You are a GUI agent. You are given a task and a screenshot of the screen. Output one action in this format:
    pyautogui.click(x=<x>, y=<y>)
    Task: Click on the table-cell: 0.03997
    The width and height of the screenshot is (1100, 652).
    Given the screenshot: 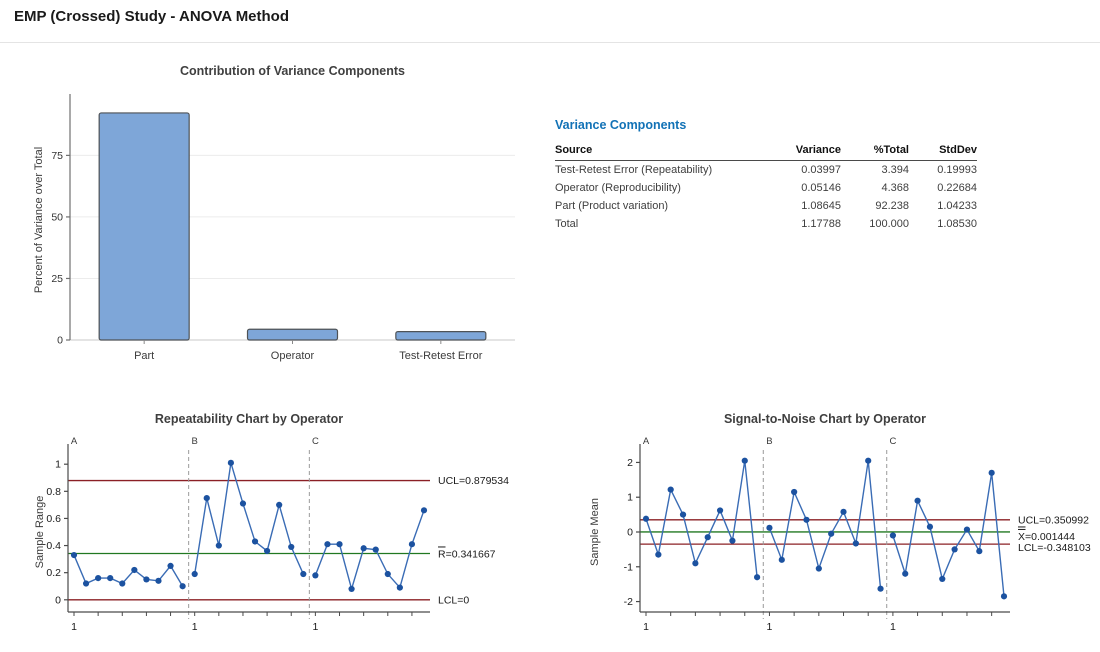 What is the action you would take?
    pyautogui.click(x=821, y=170)
    